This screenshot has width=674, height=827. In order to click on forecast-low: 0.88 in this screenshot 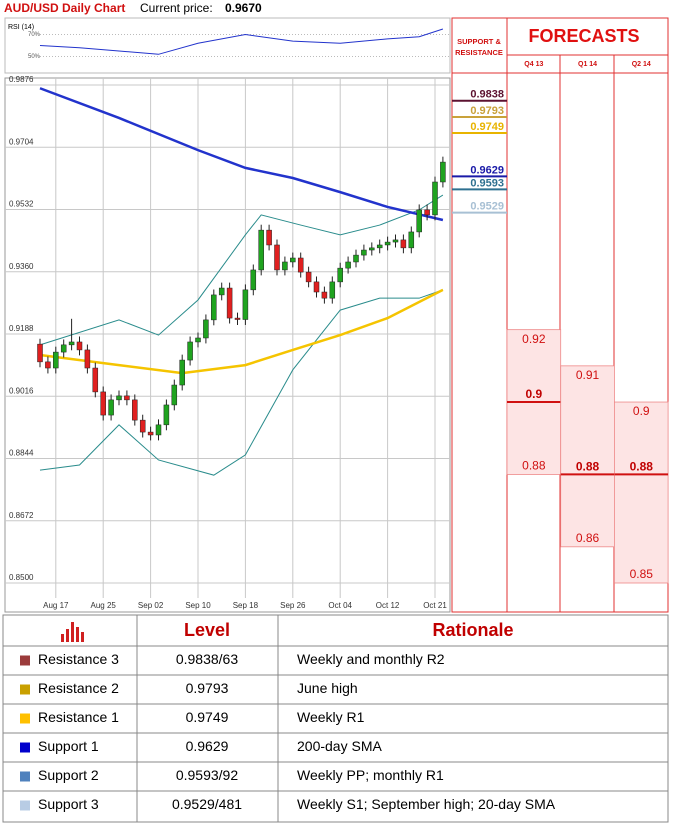, I will do `click(534, 466)`.